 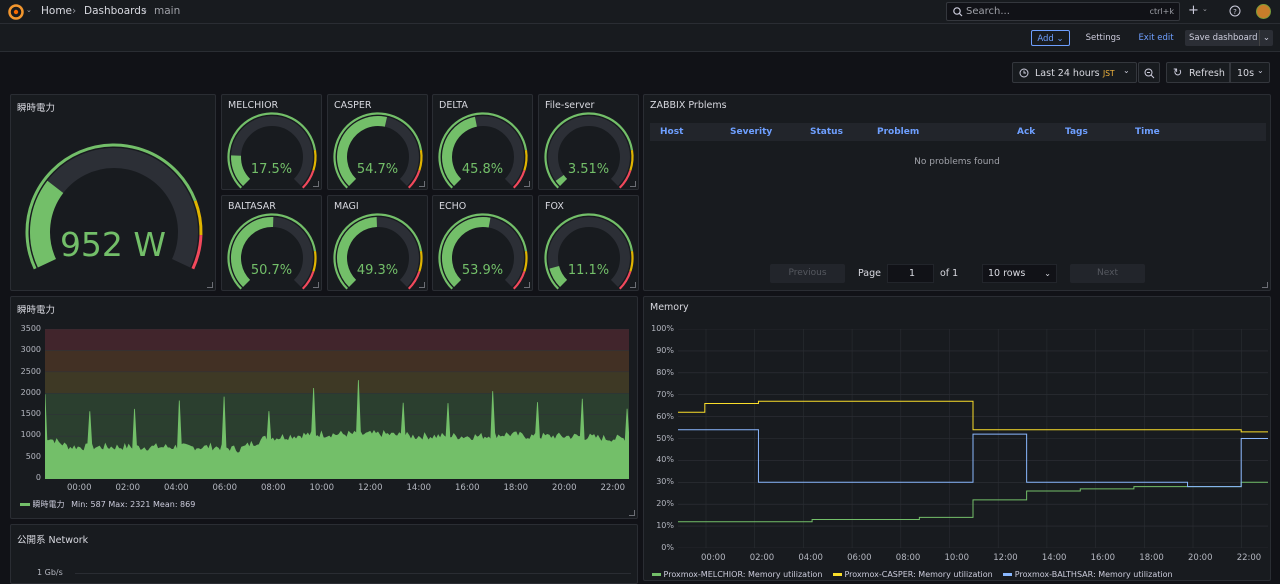 What do you see at coordinates (337, 340) in the screenshot?
I see `threshold-band` at bounding box center [337, 340].